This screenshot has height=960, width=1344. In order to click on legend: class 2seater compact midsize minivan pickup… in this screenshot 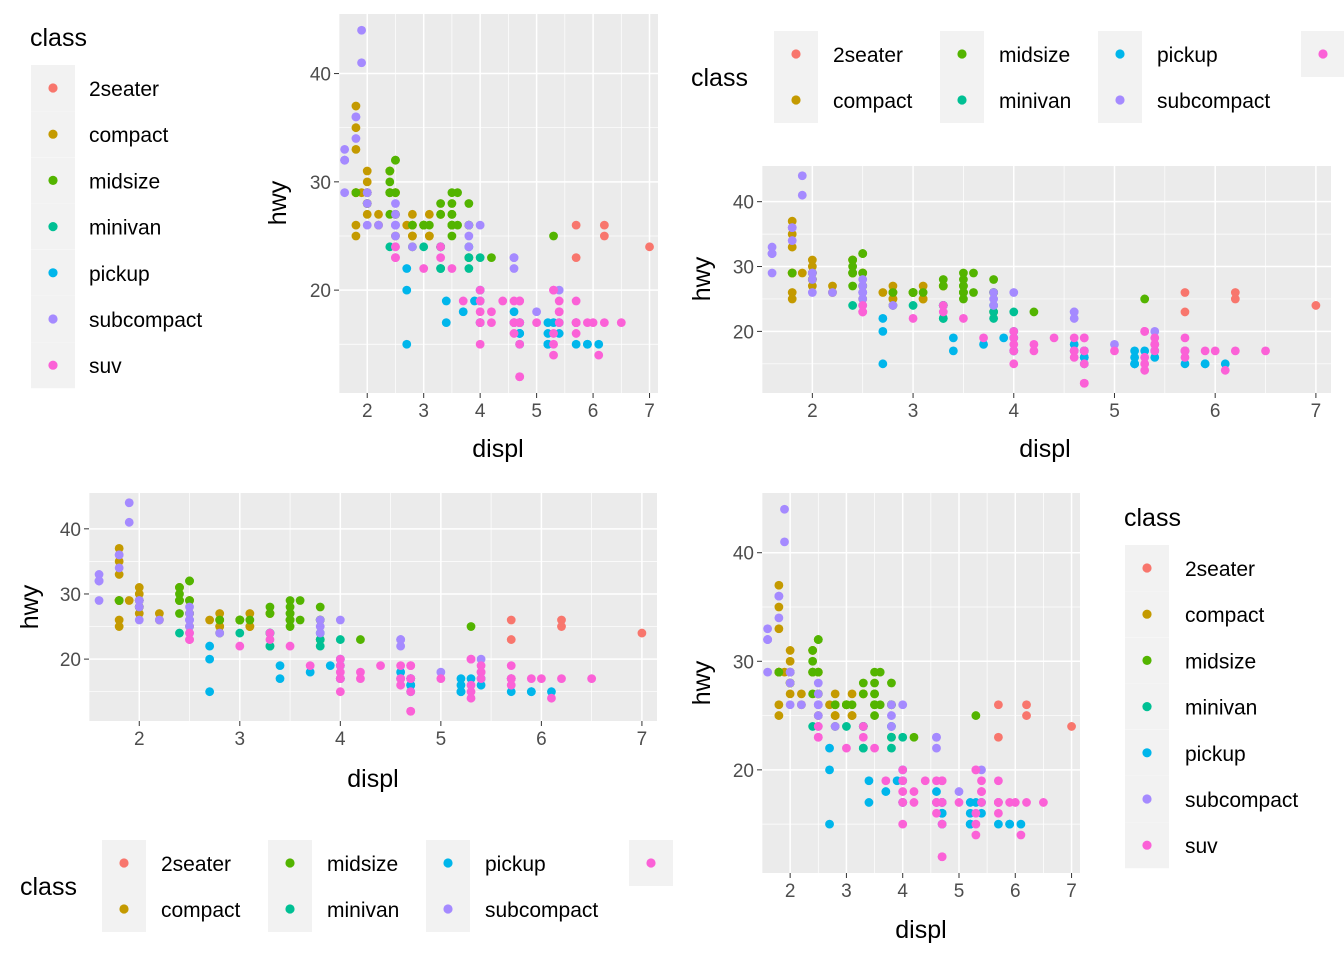, I will do `click(346, 886)`.